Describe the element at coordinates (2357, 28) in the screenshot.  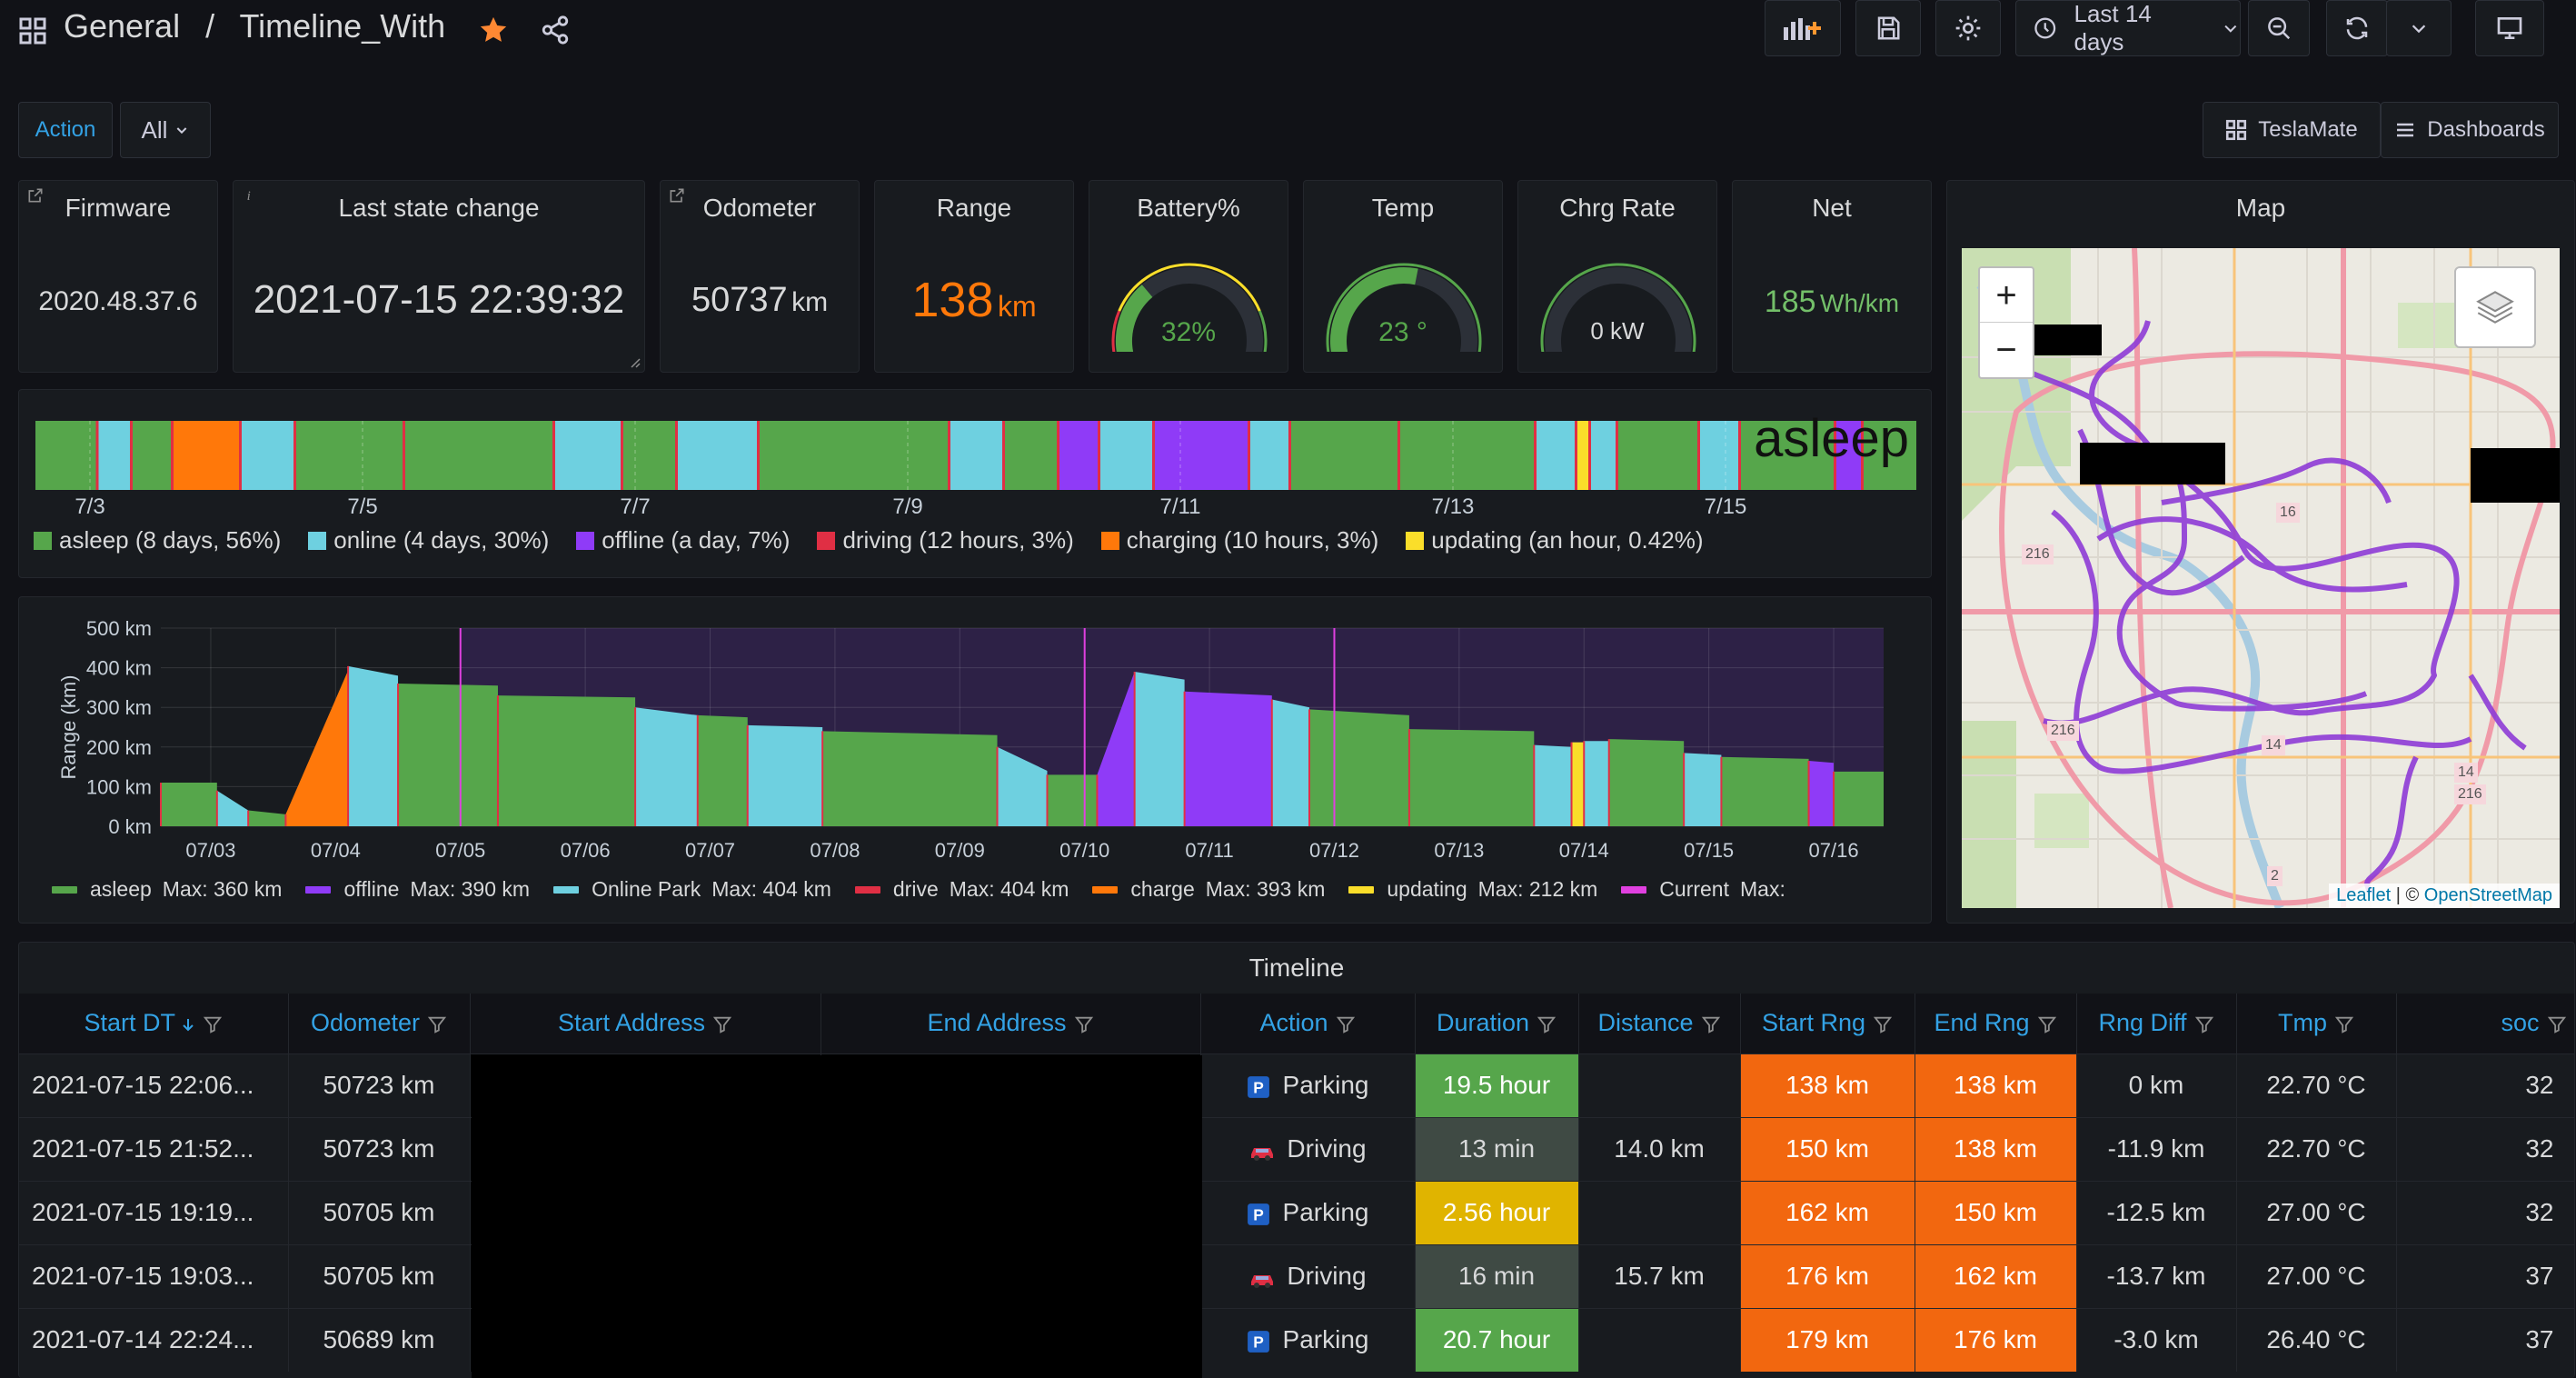
I see `refresh-button` at that location.